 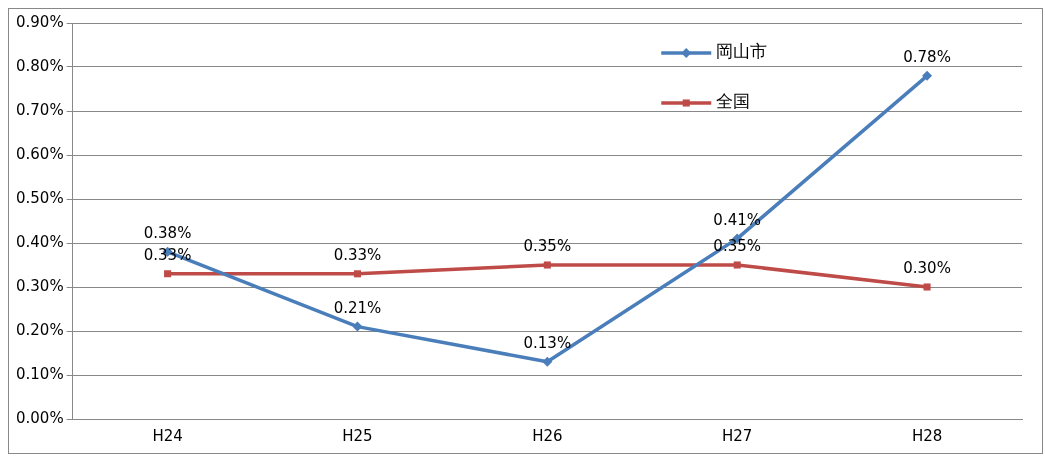 I want to click on data-label: 0.21%, so click(x=357, y=307).